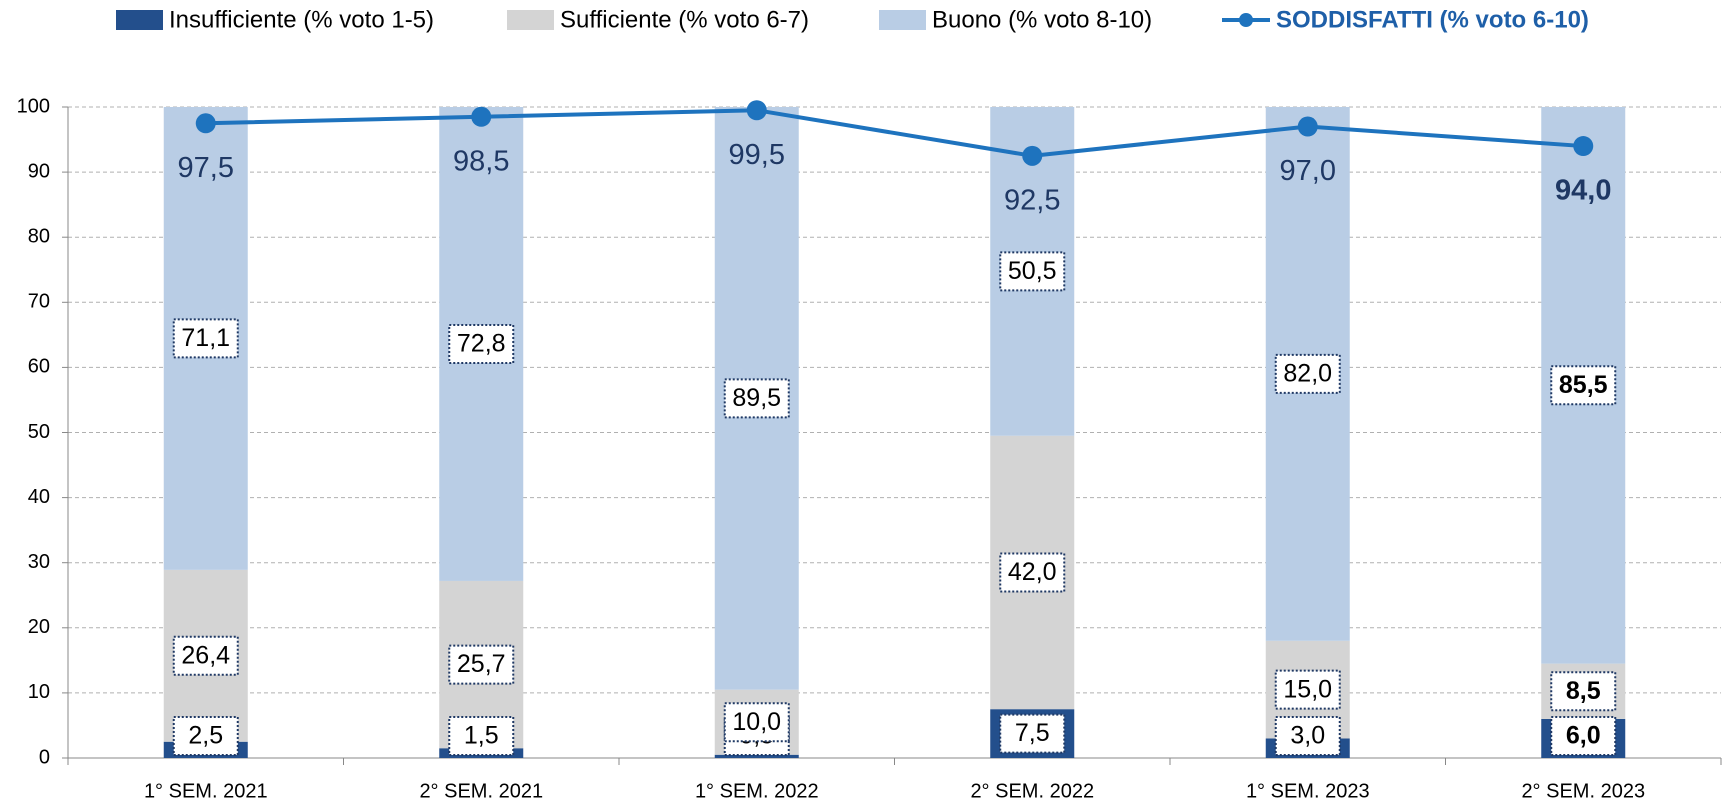 The width and height of the screenshot is (1730, 805). What do you see at coordinates (1583, 191) in the screenshot?
I see `line-label: 94,0` at bounding box center [1583, 191].